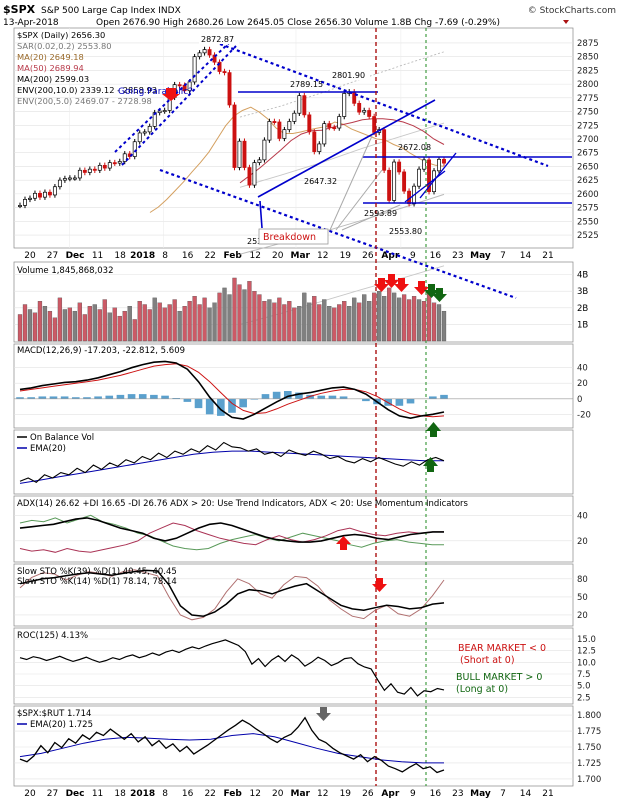  Describe the element at coordinates (425, 186) in the screenshot. I see `small-wedge-lower` at that location.